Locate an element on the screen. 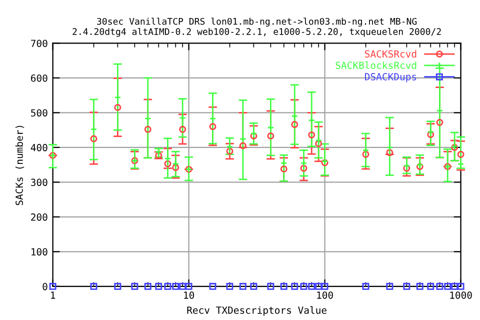  x-tick-label: 1000 is located at coordinates (461, 295).